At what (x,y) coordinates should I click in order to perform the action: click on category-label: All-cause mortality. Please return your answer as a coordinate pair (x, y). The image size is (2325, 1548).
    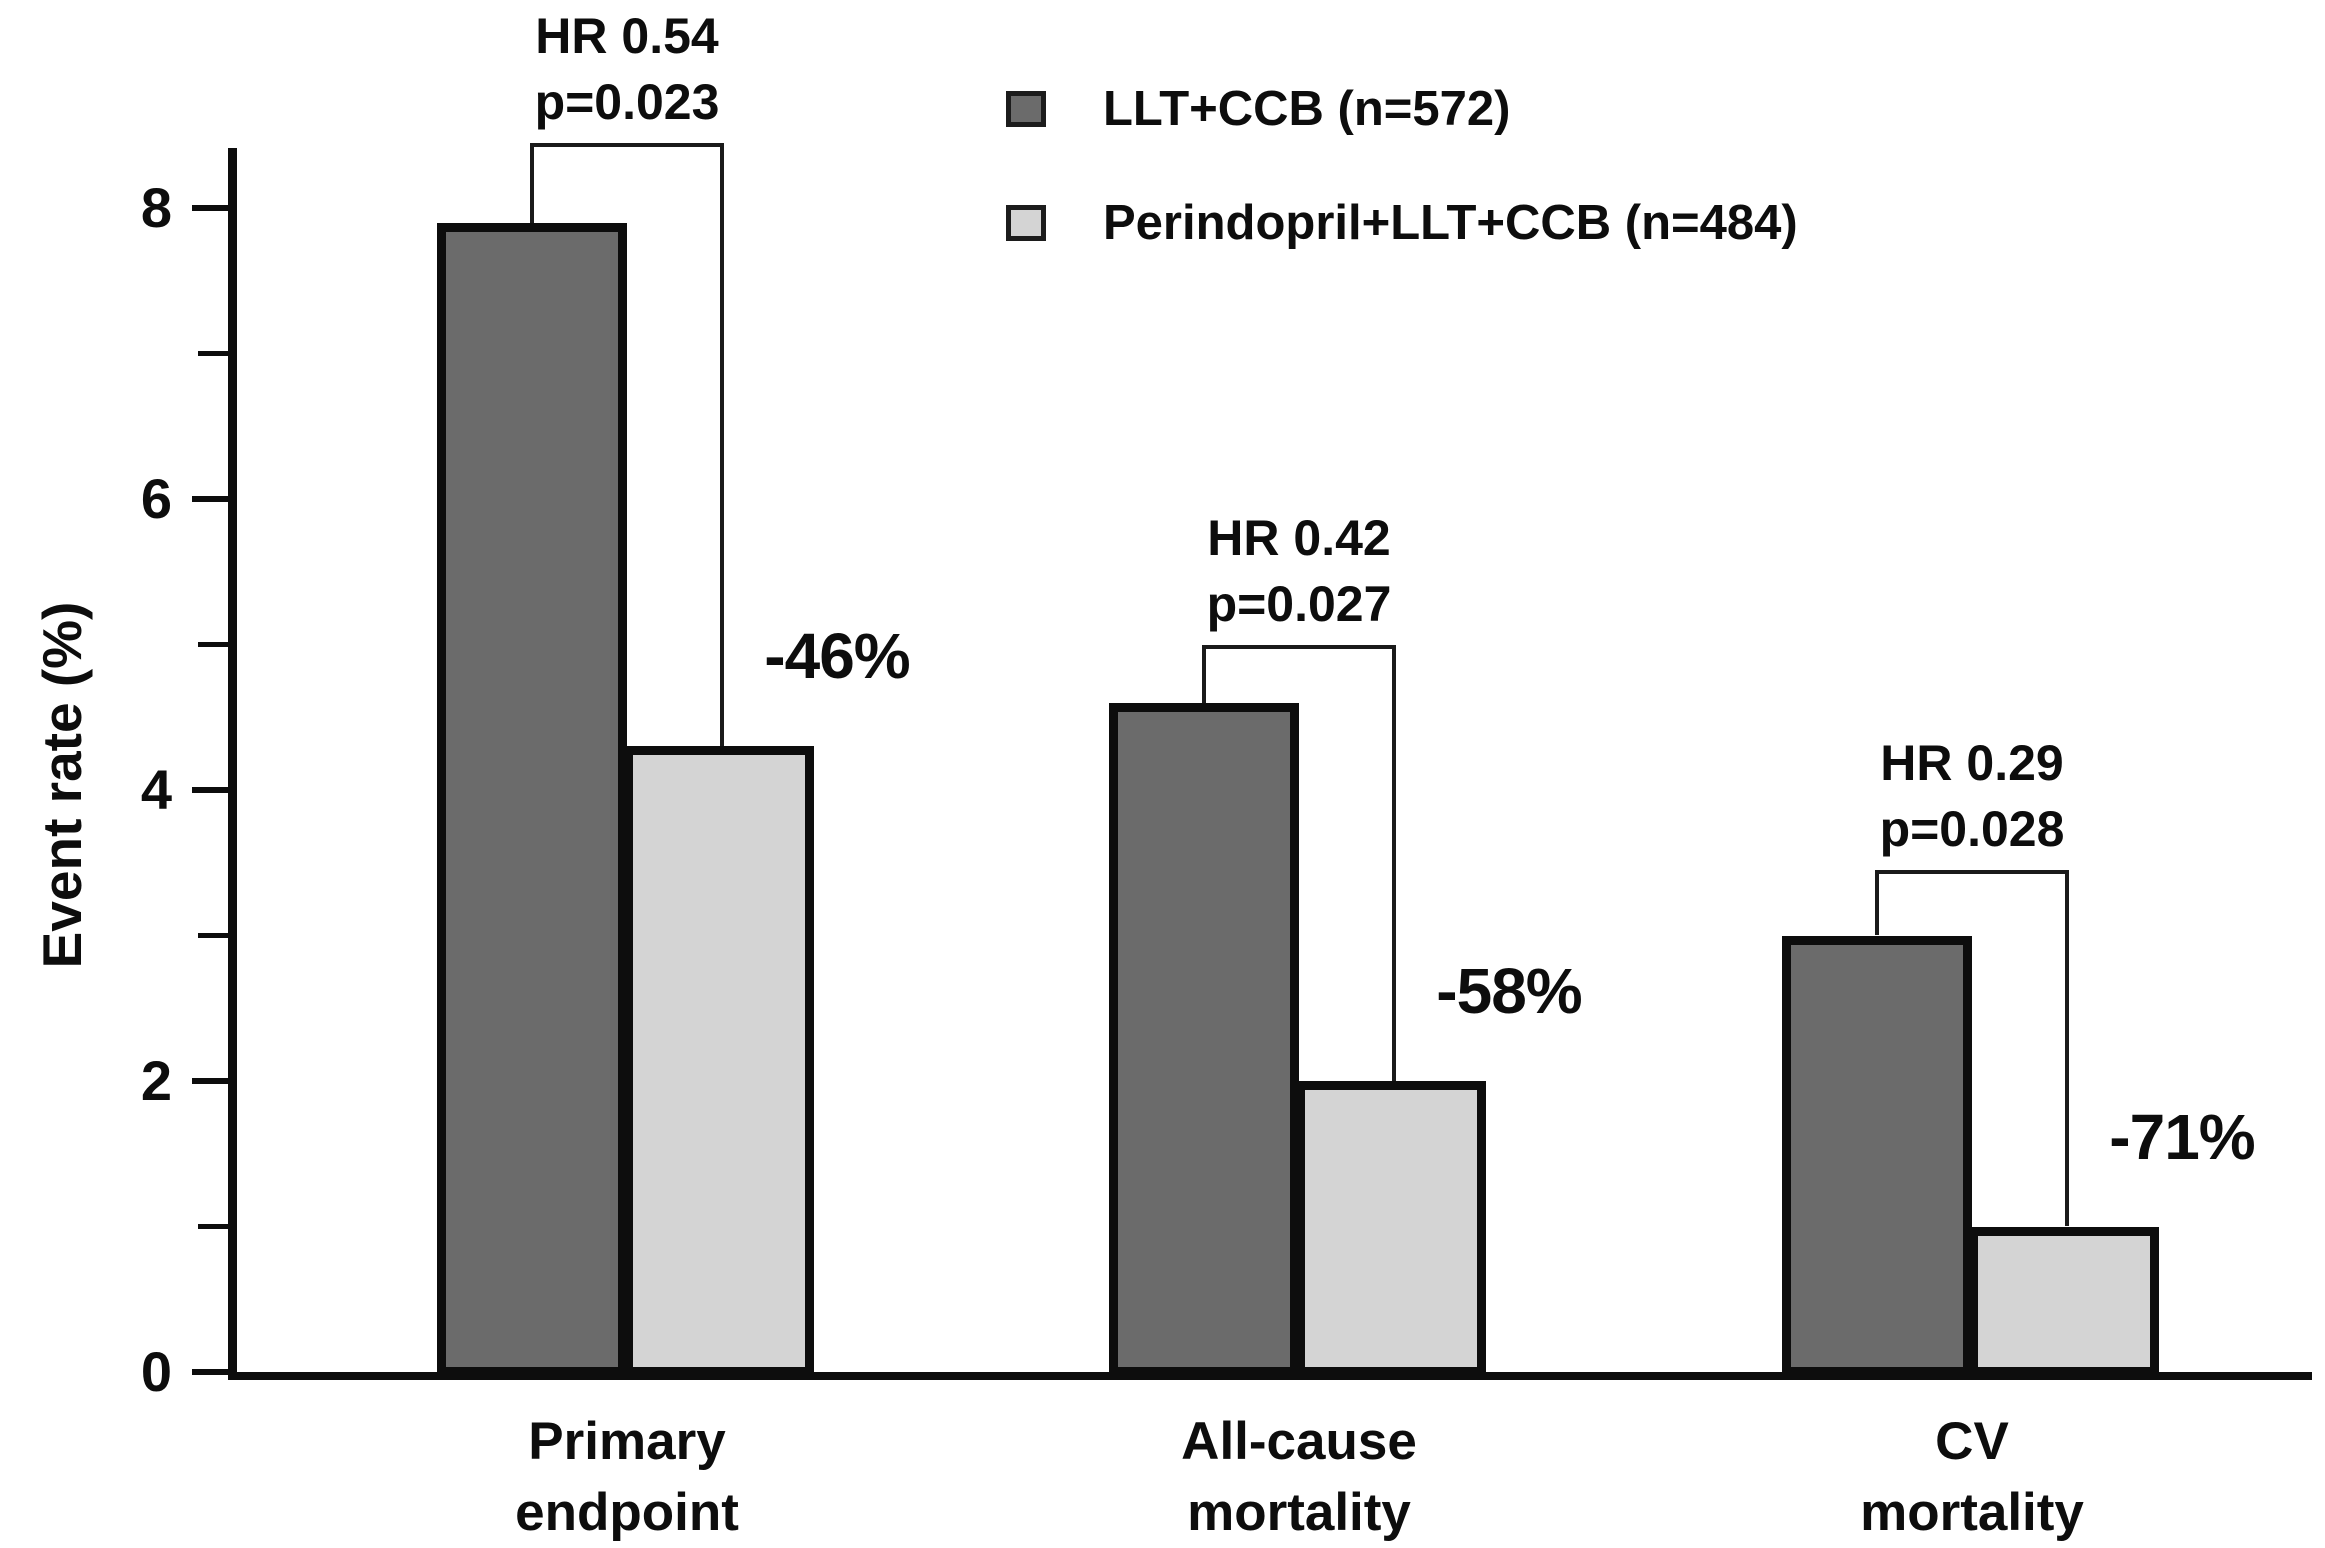
    Looking at the image, I should click on (1299, 1477).